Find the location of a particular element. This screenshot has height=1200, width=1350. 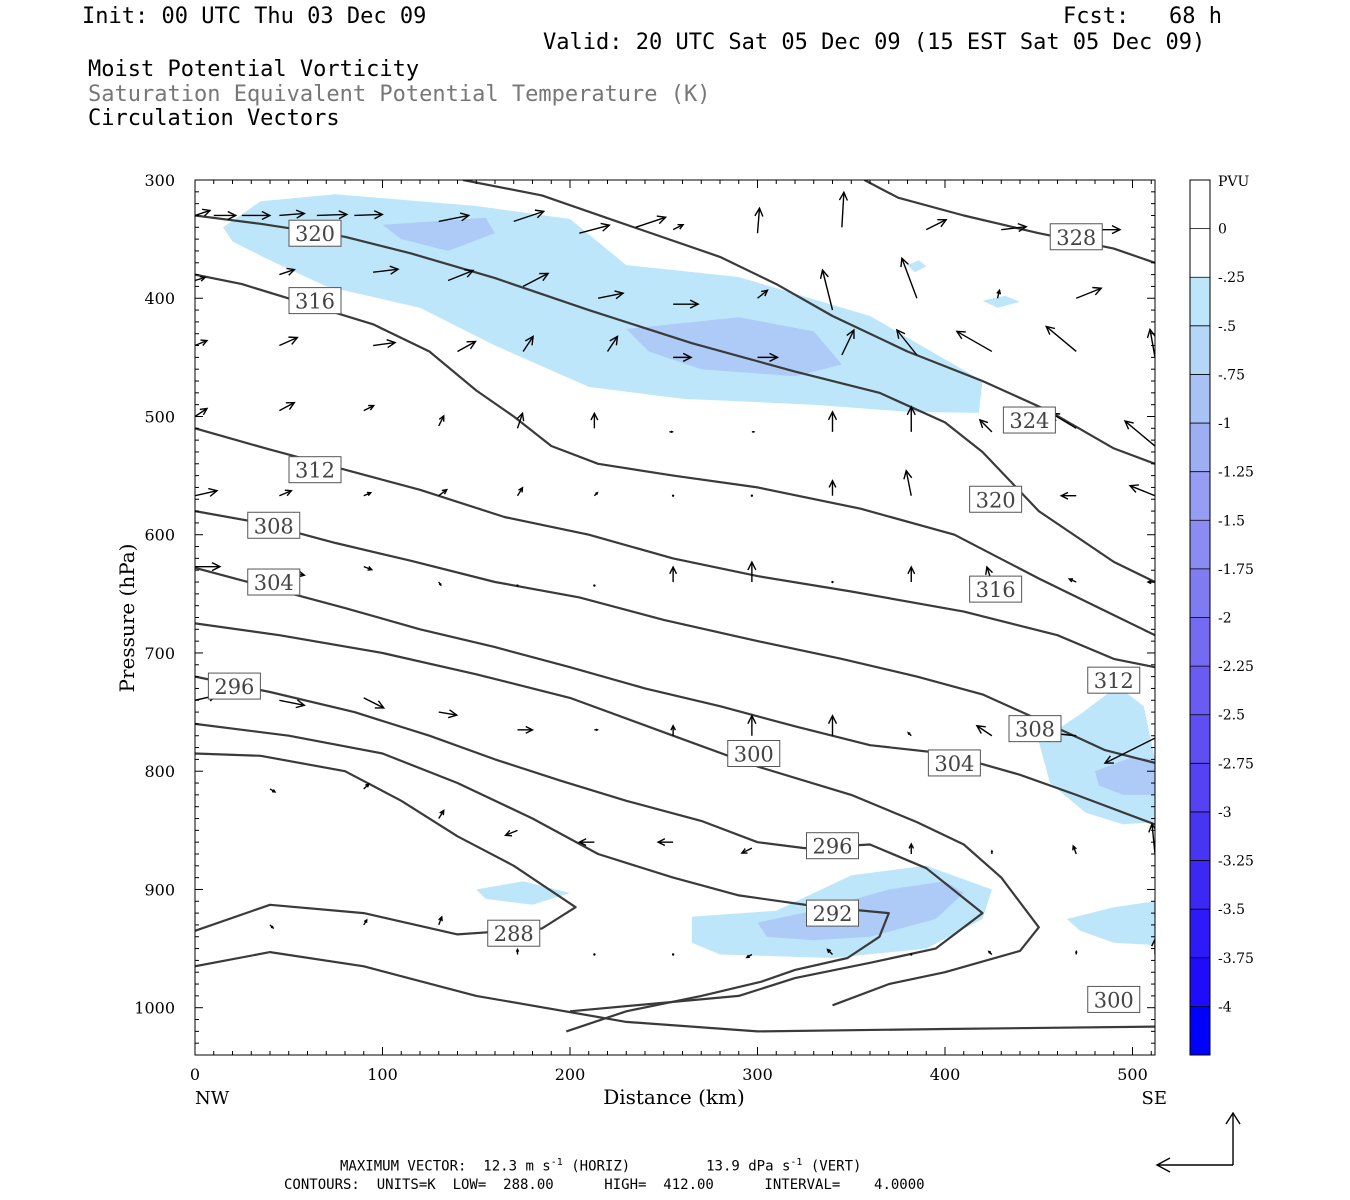

max-vector-label: MAXIMUM VECTOR: is located at coordinates (403, 1166).